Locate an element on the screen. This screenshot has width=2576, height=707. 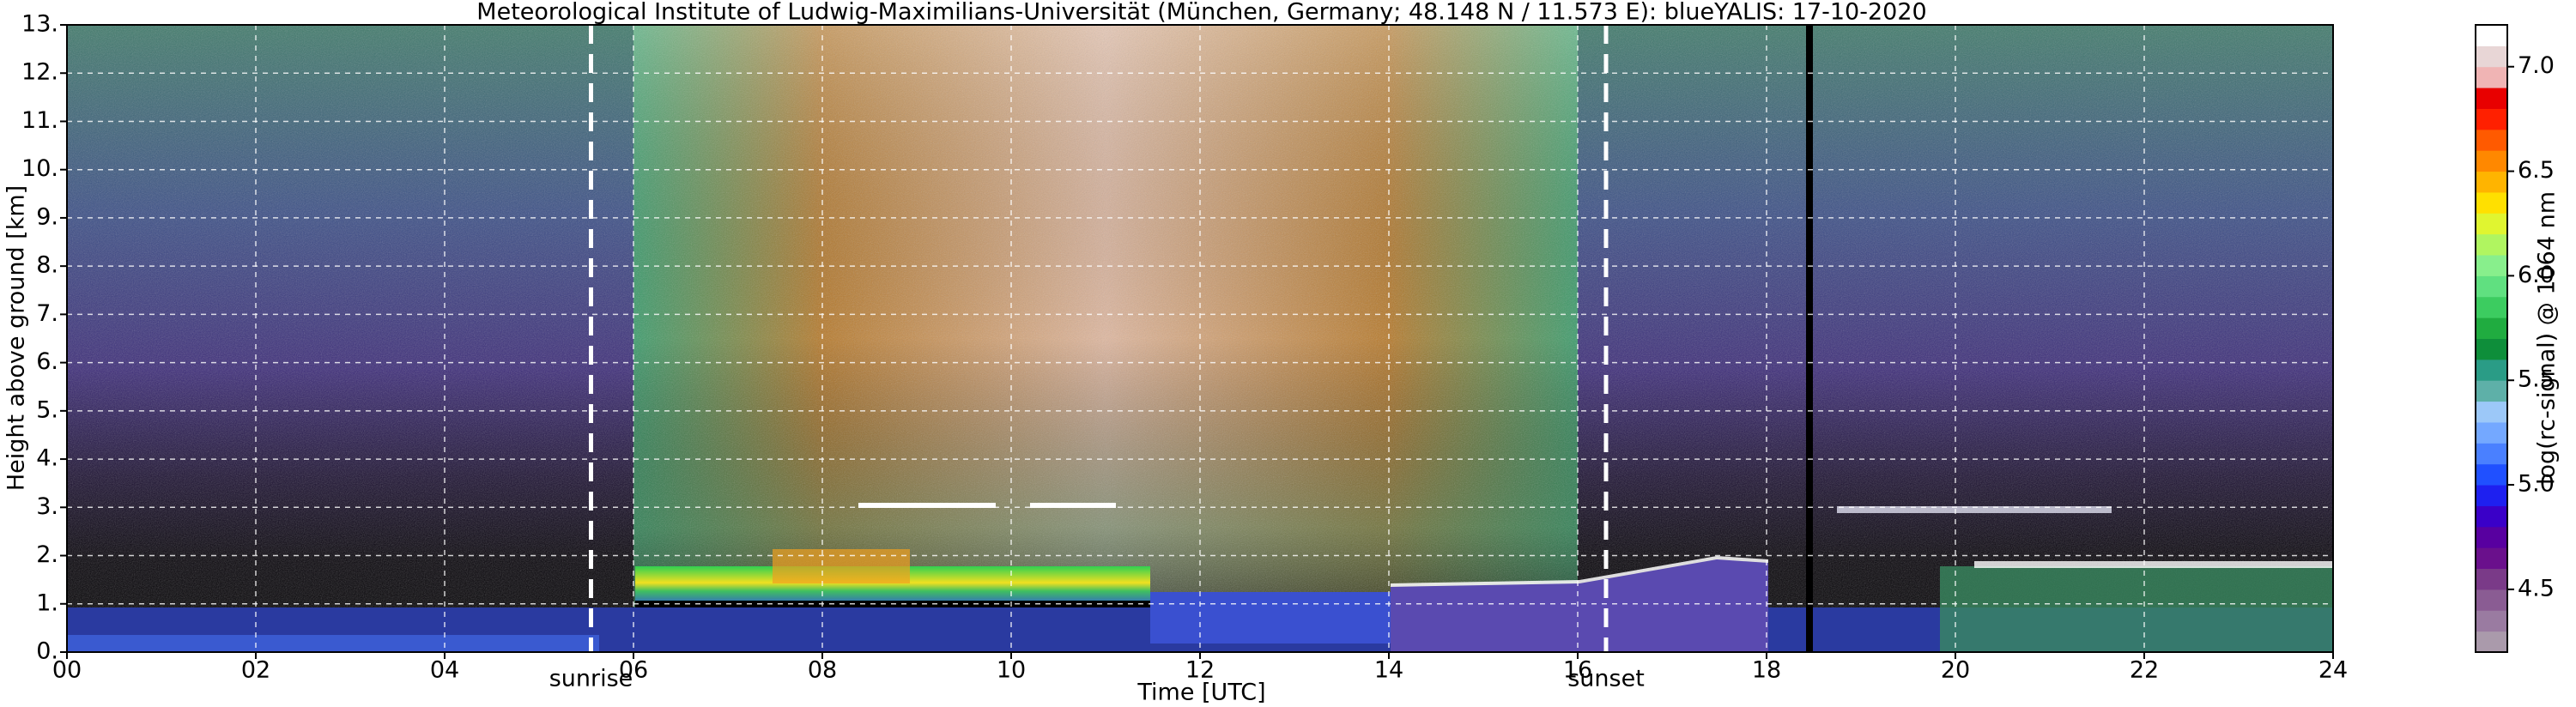
x-tick-label: 24 is located at coordinates (2333, 670).